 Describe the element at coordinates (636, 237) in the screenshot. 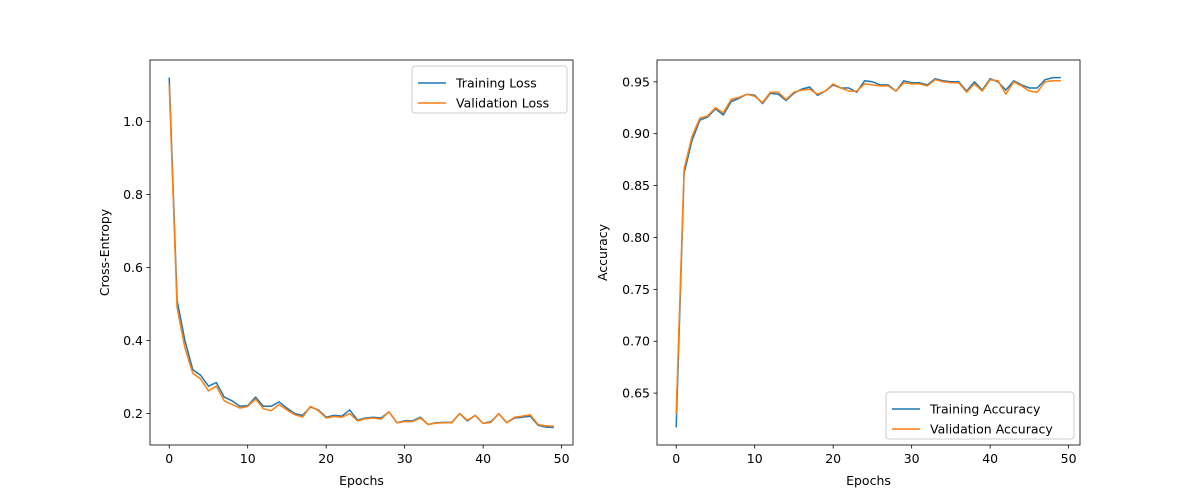

I see `y-tick-label: 0.80` at that location.